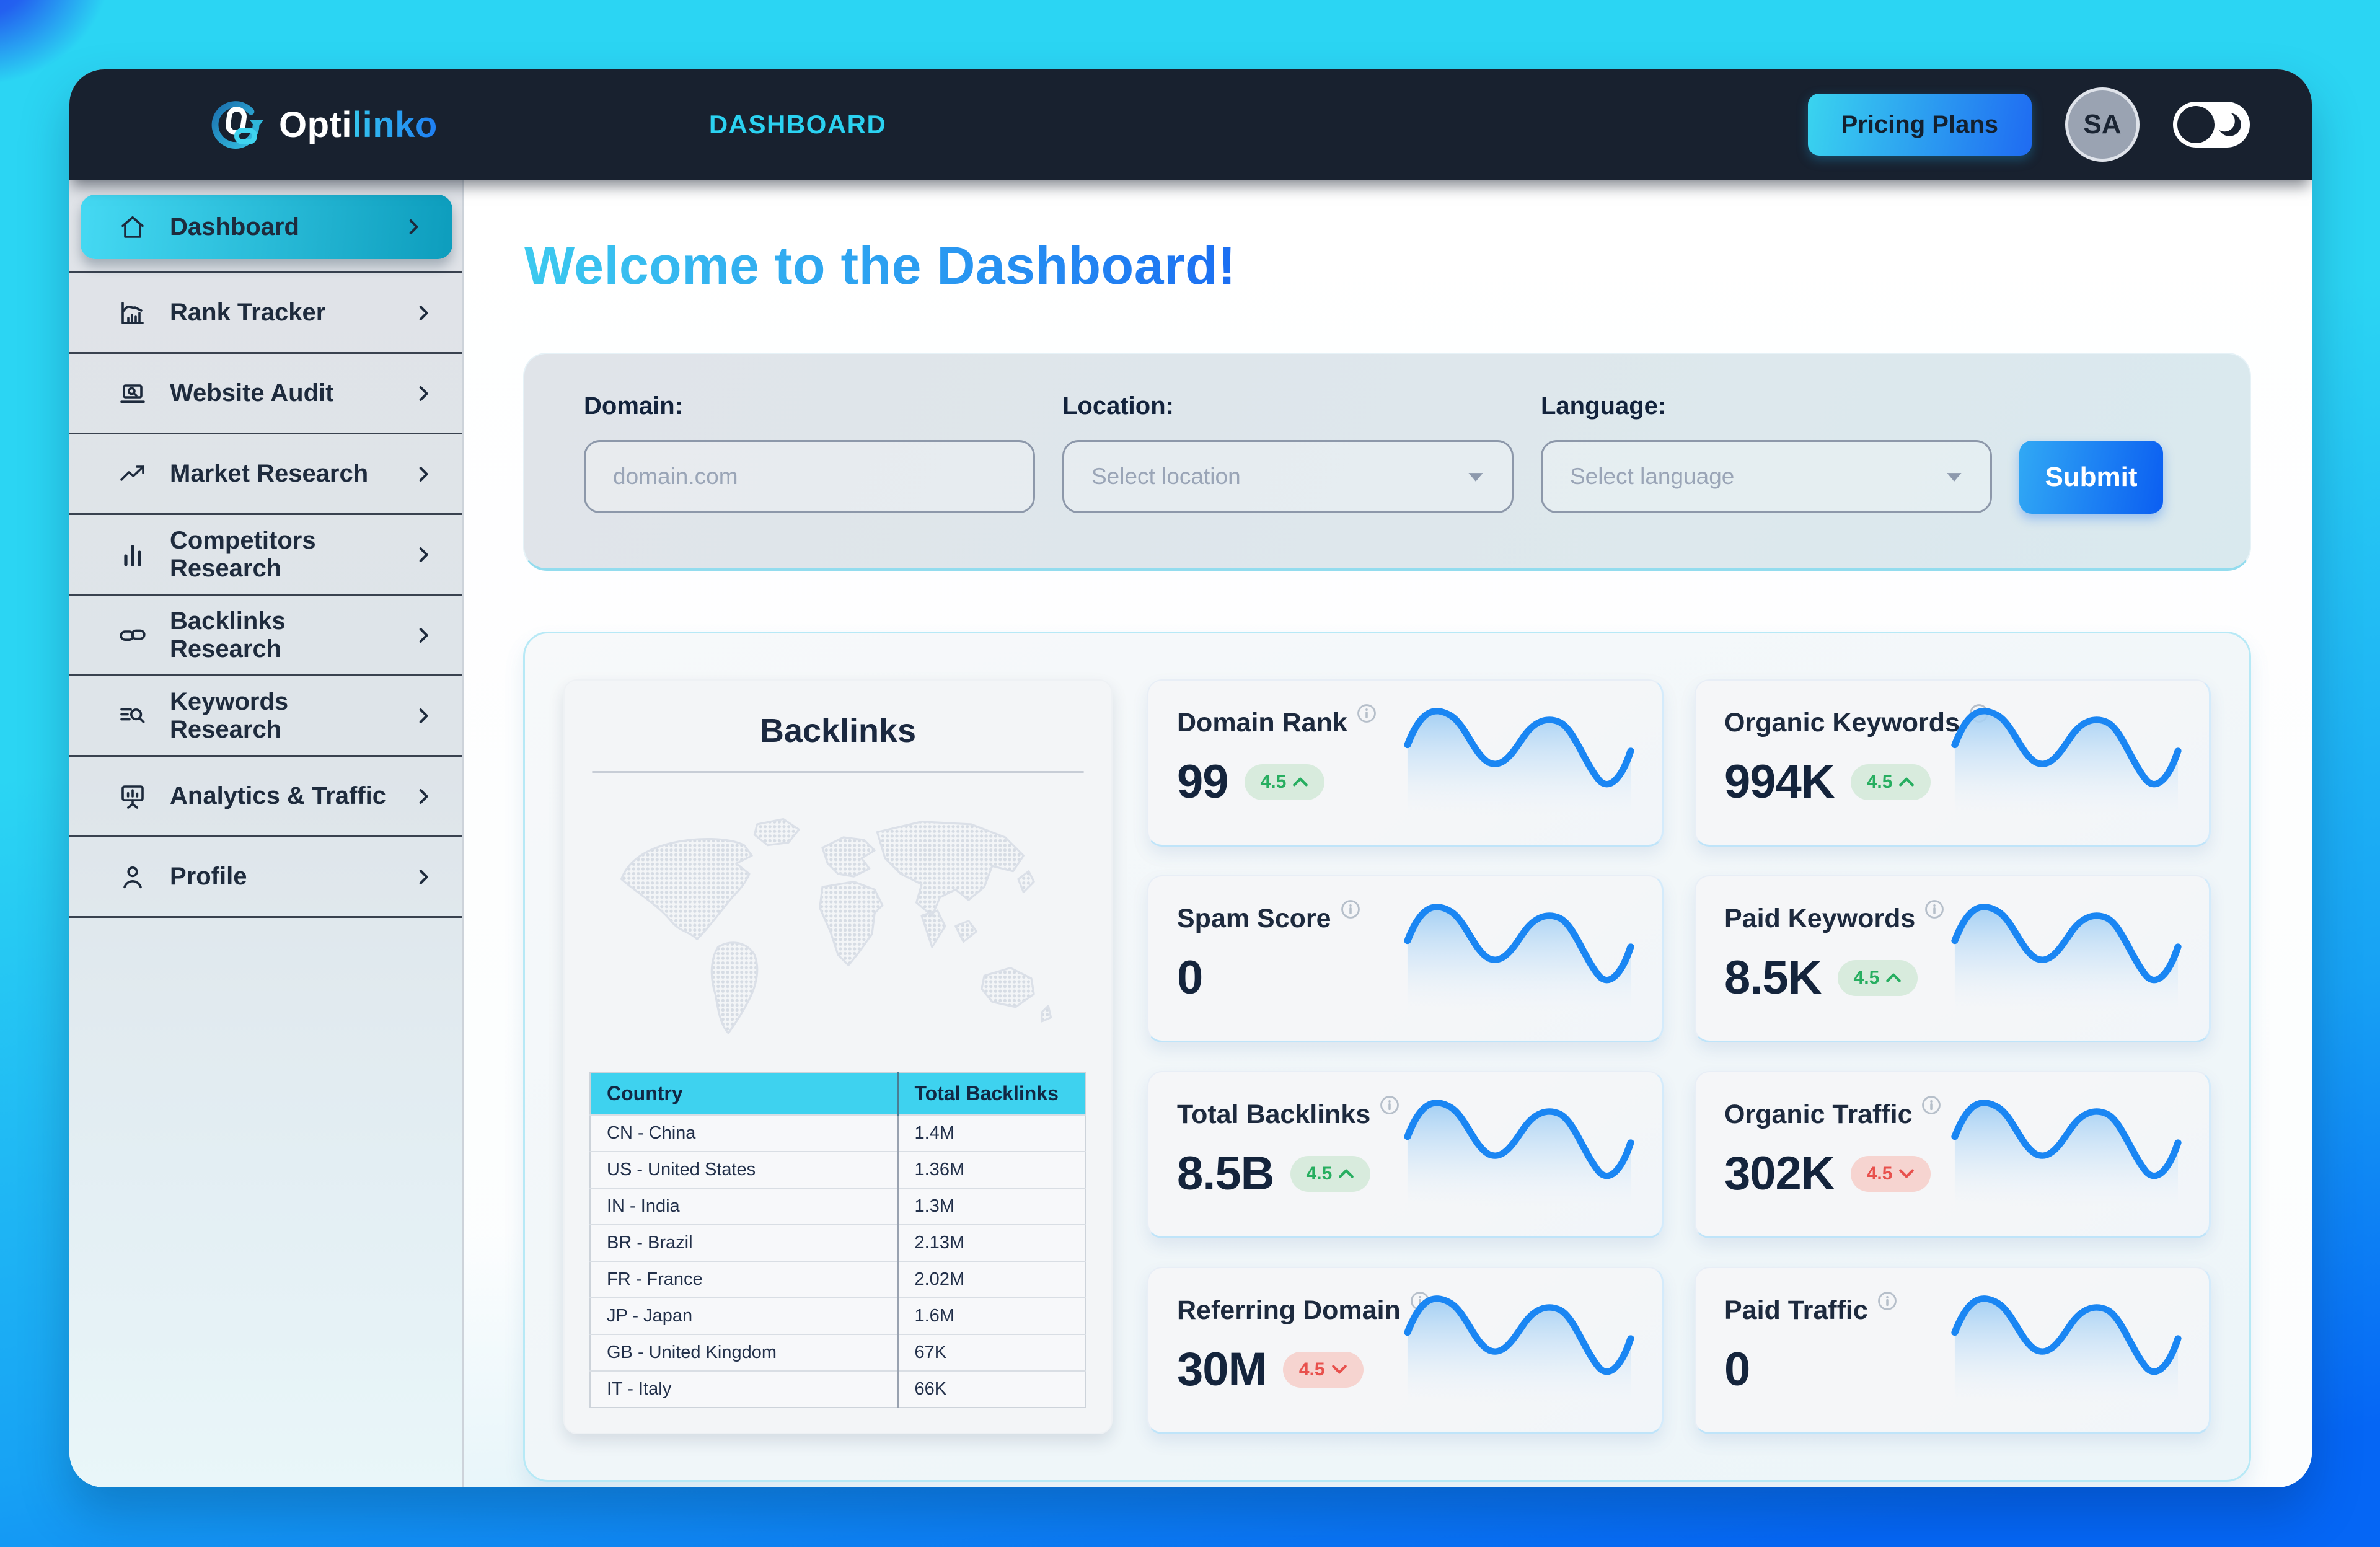 The height and width of the screenshot is (1547, 2380). What do you see at coordinates (1405, 1350) in the screenshot?
I see `stat-card-referring-domain: Referring Domain 30M 4.5` at bounding box center [1405, 1350].